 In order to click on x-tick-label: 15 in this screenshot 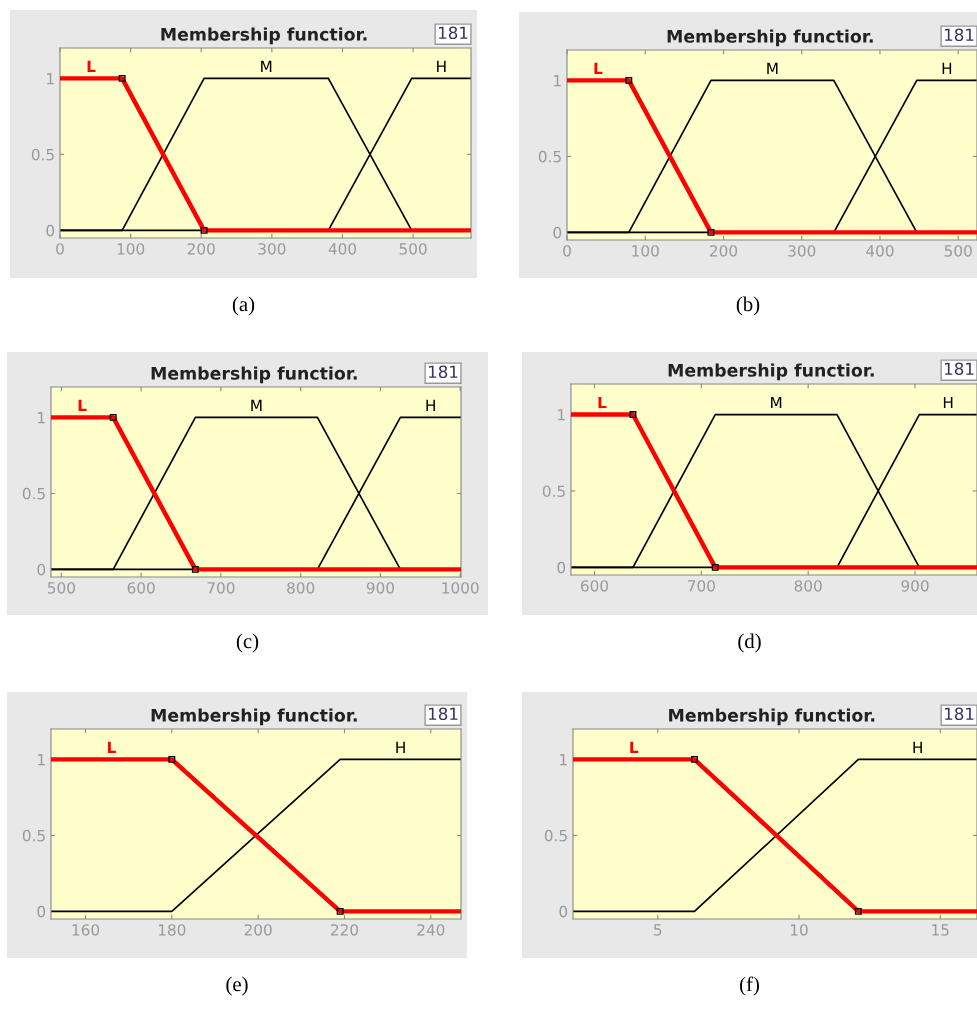, I will do `click(940, 930)`.